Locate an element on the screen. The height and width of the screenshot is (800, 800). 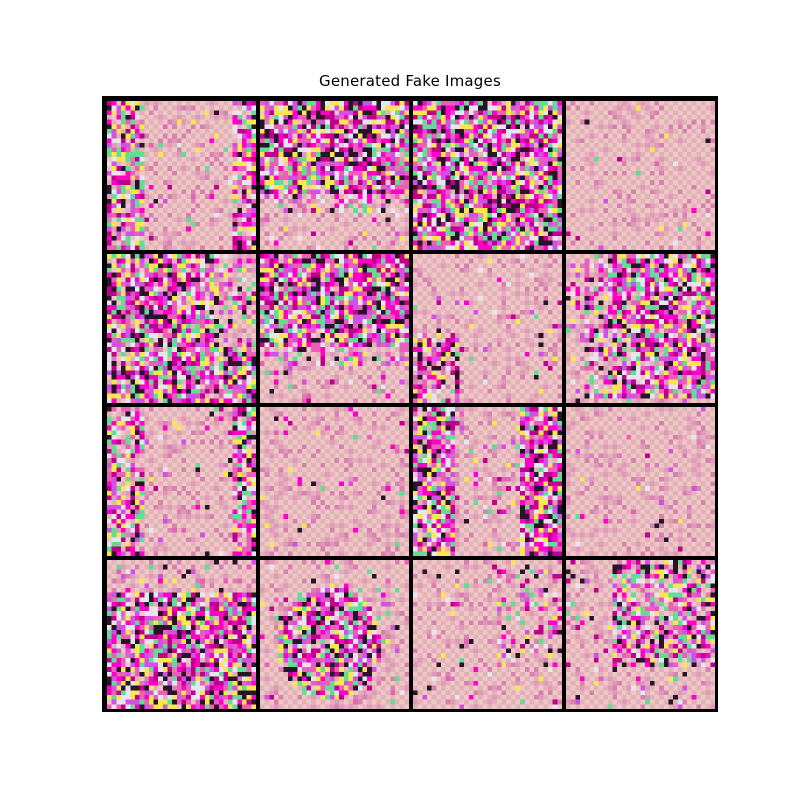
figure-title: Generated Fake Images is located at coordinates (410, 81).